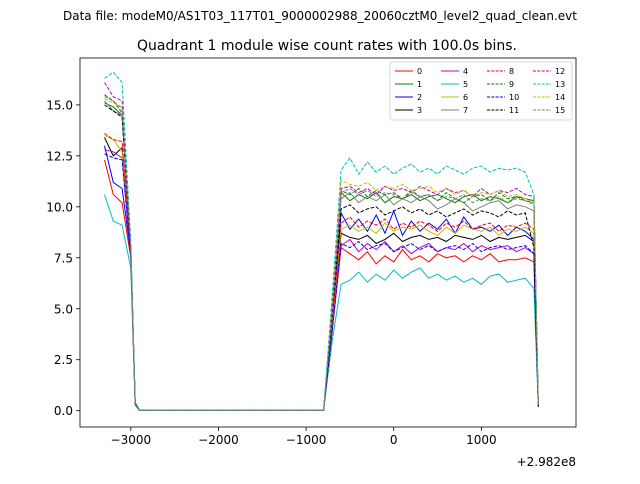 This screenshot has height=484, width=640. Describe the element at coordinates (63, 360) in the screenshot. I see `y-tick-label: 2.5` at that location.